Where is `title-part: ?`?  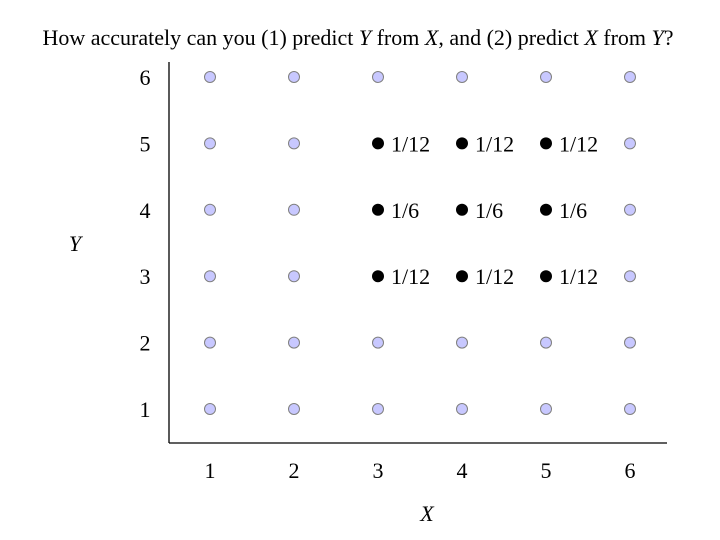 title-part: ? is located at coordinates (669, 37).